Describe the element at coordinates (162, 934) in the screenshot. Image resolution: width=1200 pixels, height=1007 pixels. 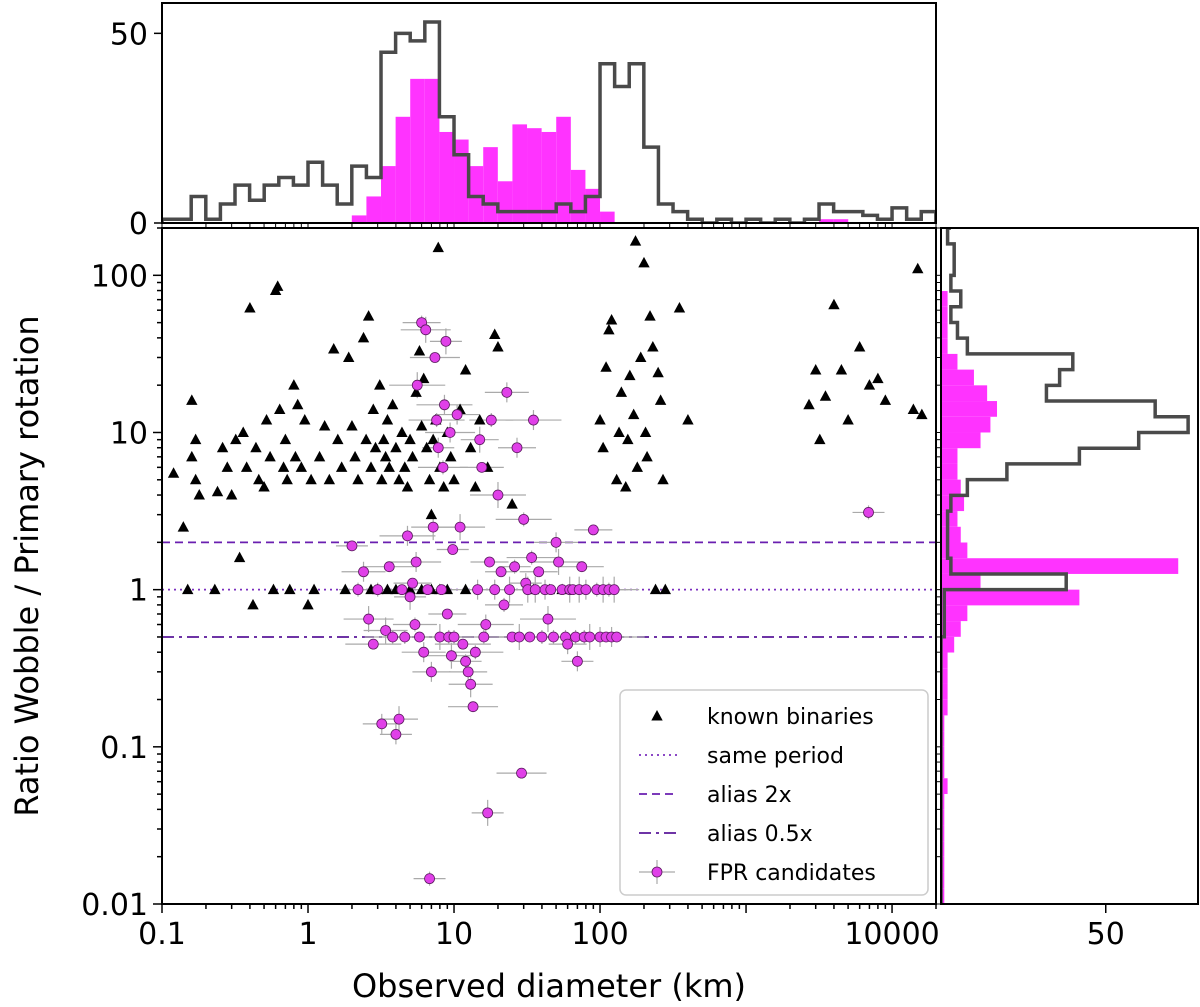
I see `x-tick-label: 0.1` at that location.